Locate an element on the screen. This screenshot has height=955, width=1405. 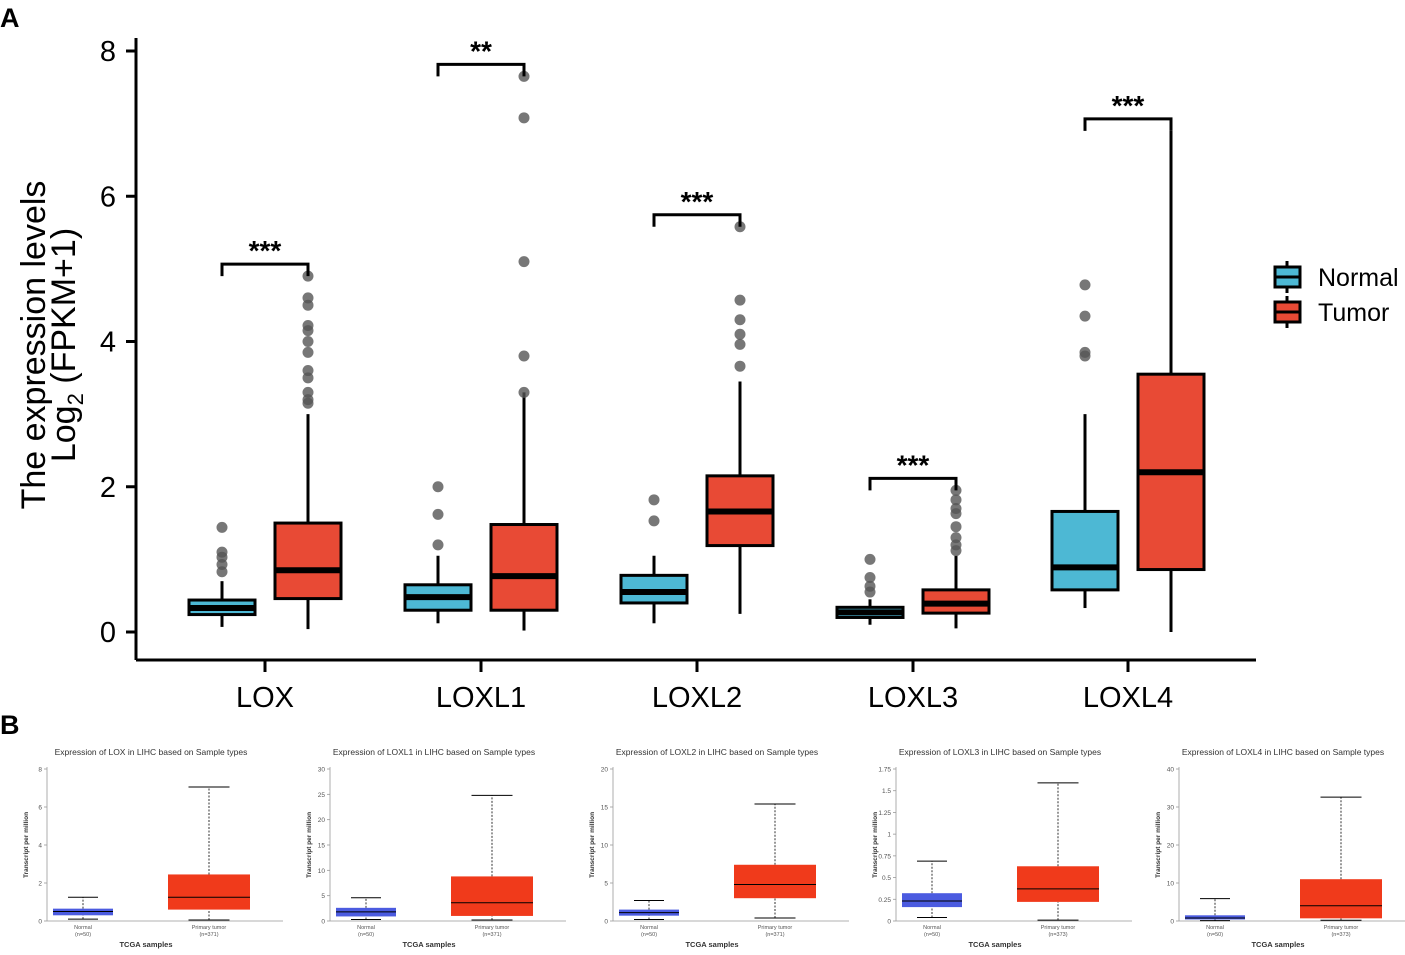
small-y-tick-label: 1.5 is located at coordinates (886, 791).